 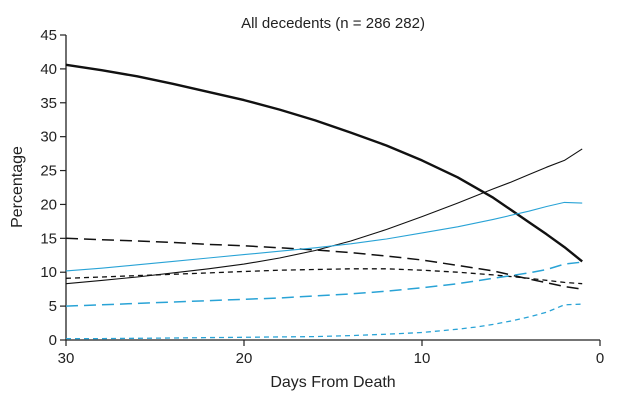 What do you see at coordinates (48, 137) in the screenshot?
I see `y-tick-label: 30` at bounding box center [48, 137].